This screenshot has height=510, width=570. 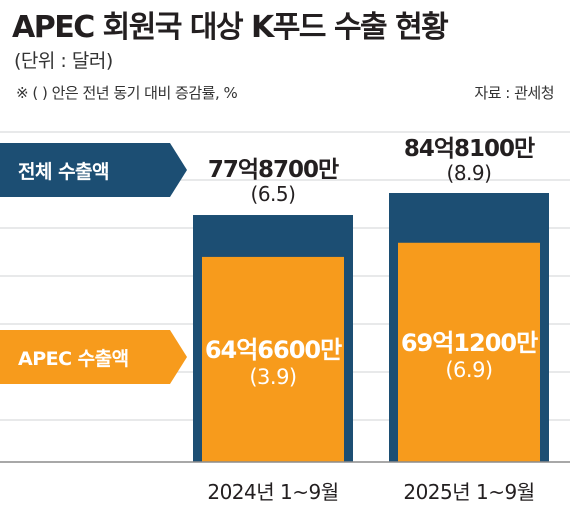 I want to click on legend-apec-label: APEC 수출액, so click(x=73, y=359).